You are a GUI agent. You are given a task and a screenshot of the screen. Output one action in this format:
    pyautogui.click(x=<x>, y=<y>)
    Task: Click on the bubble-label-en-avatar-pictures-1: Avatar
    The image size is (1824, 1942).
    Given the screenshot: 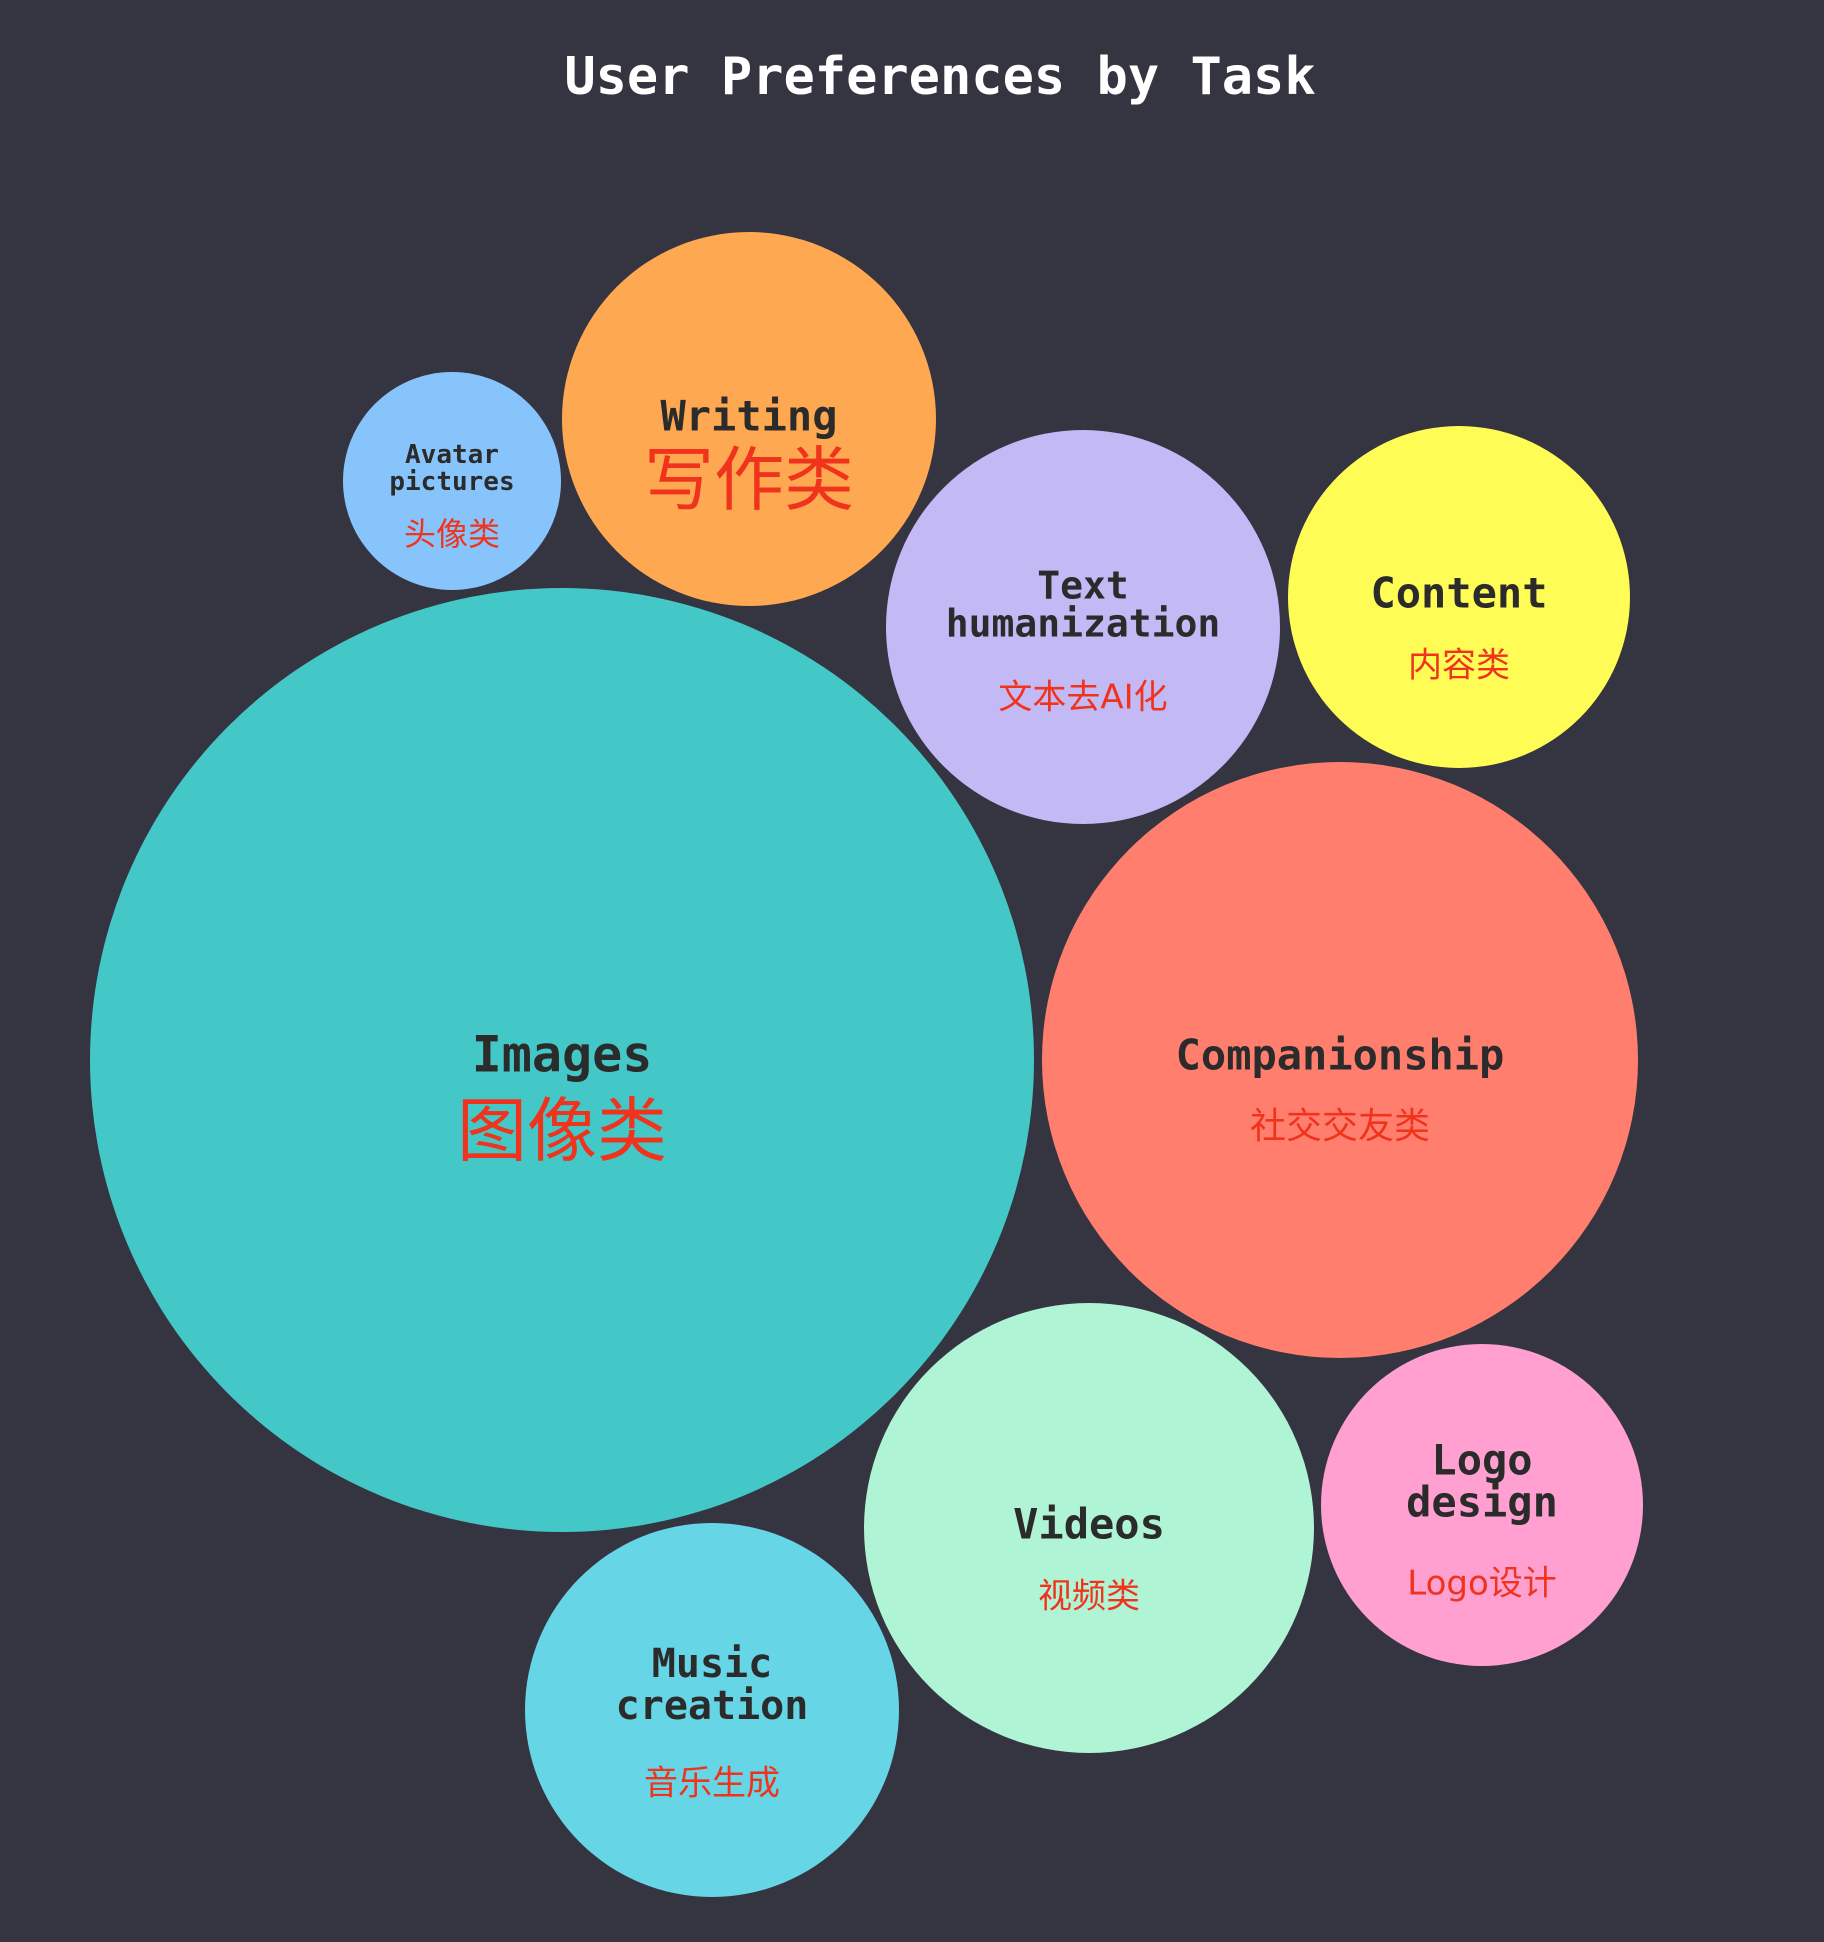 What is the action you would take?
    pyautogui.click(x=452, y=455)
    